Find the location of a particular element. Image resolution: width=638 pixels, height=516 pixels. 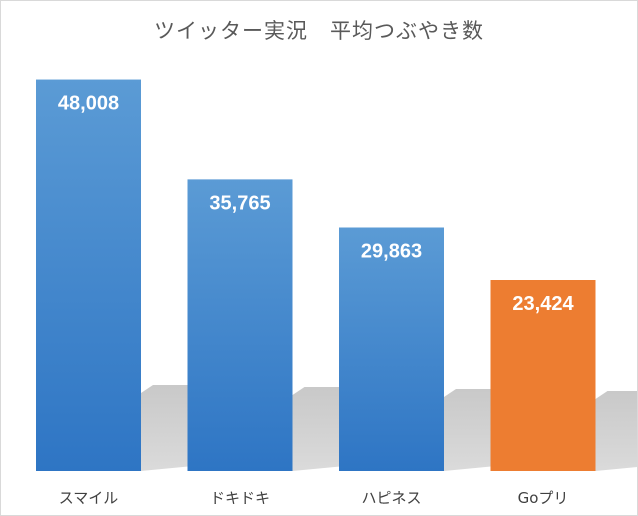

category-label-4: Goプリ is located at coordinates (543, 498).